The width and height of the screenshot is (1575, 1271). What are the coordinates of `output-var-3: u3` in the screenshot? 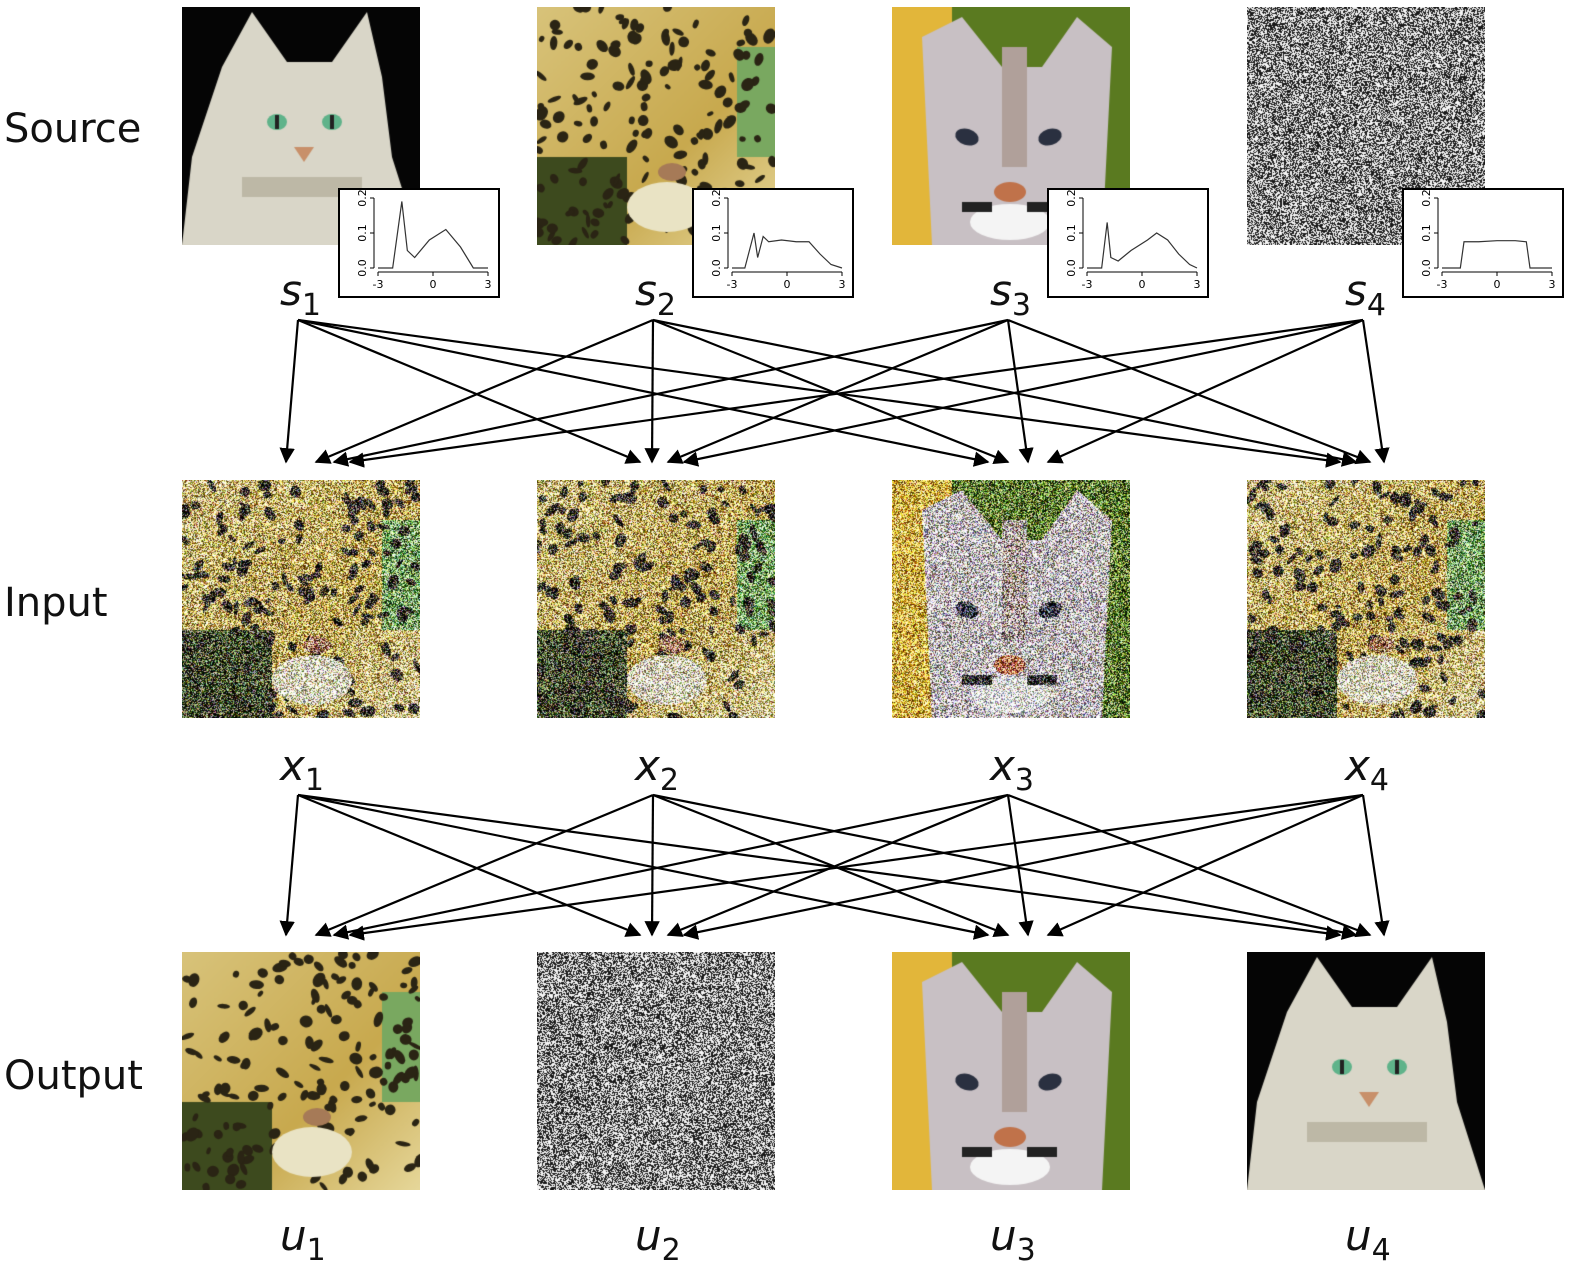 It's located at (1013, 1239).